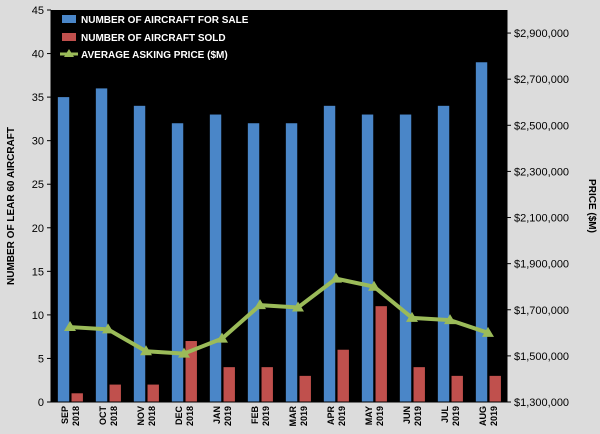 The width and height of the screenshot is (600, 434). What do you see at coordinates (38, 316) in the screenshot?
I see `left-tick-label: 10` at bounding box center [38, 316].